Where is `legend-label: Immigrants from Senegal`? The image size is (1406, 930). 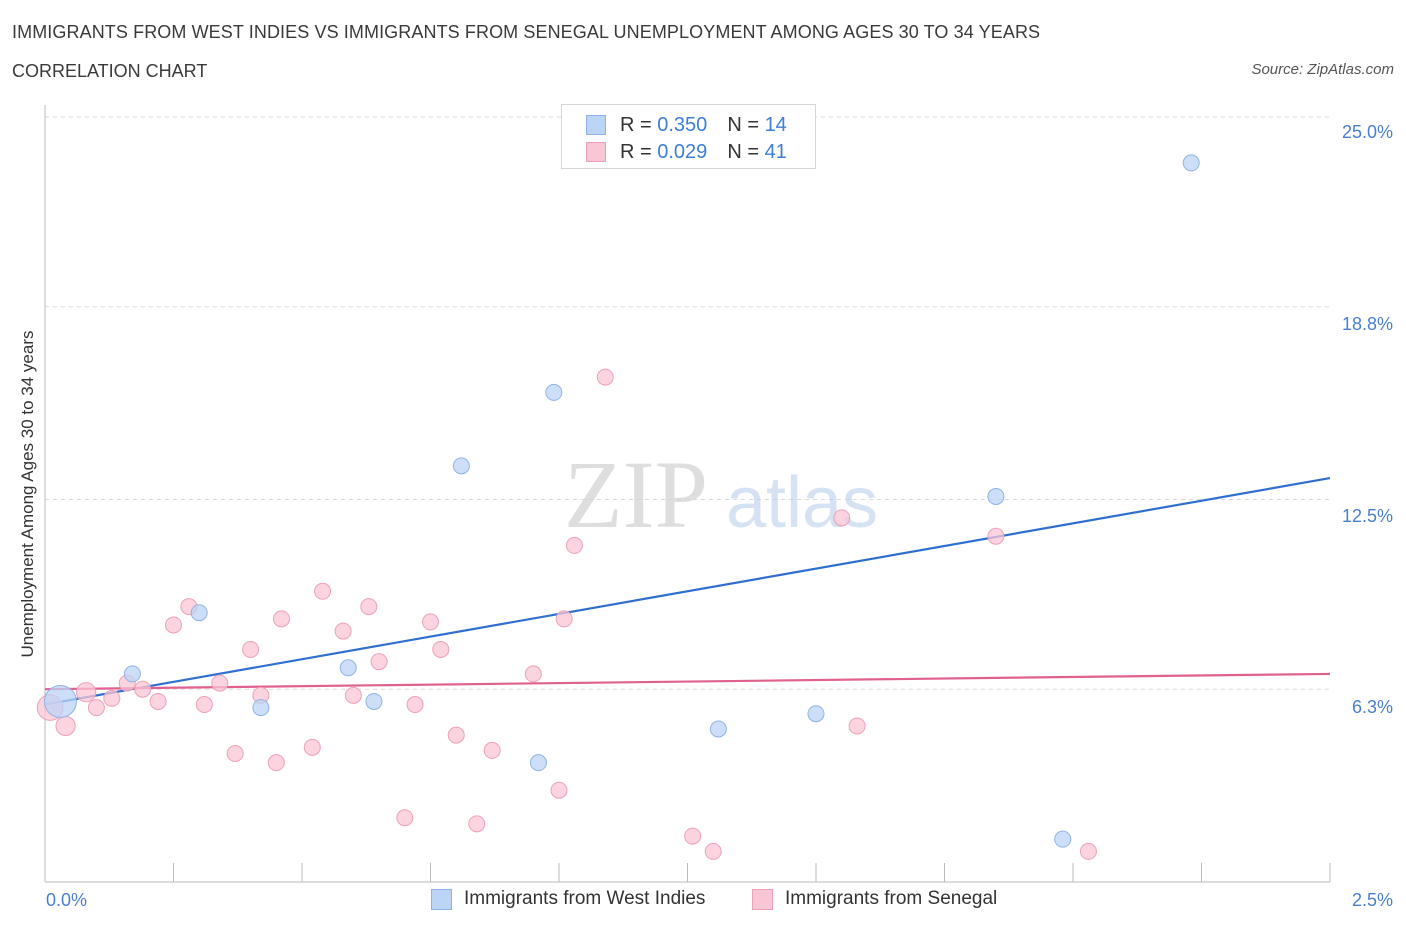 legend-label: Immigrants from Senegal is located at coordinates (891, 898).